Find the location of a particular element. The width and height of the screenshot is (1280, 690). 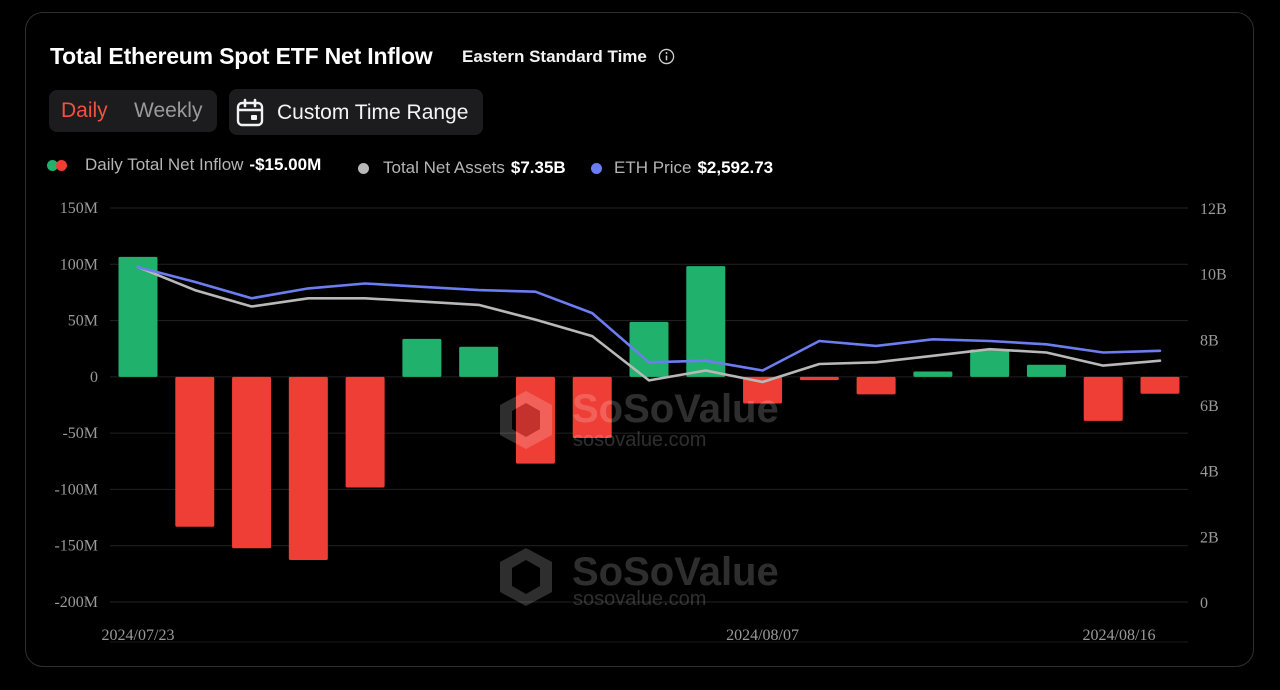

price-legend-icon is located at coordinates (596, 168).